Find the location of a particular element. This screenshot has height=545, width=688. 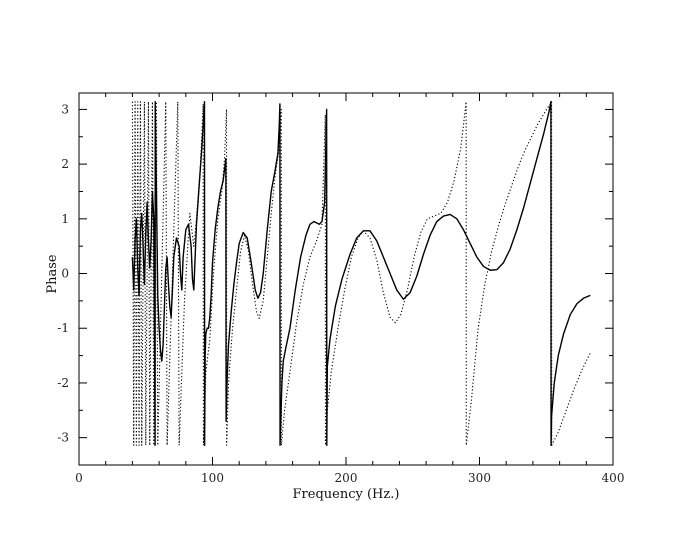

y-tick-label: 3 is located at coordinates (65, 109).